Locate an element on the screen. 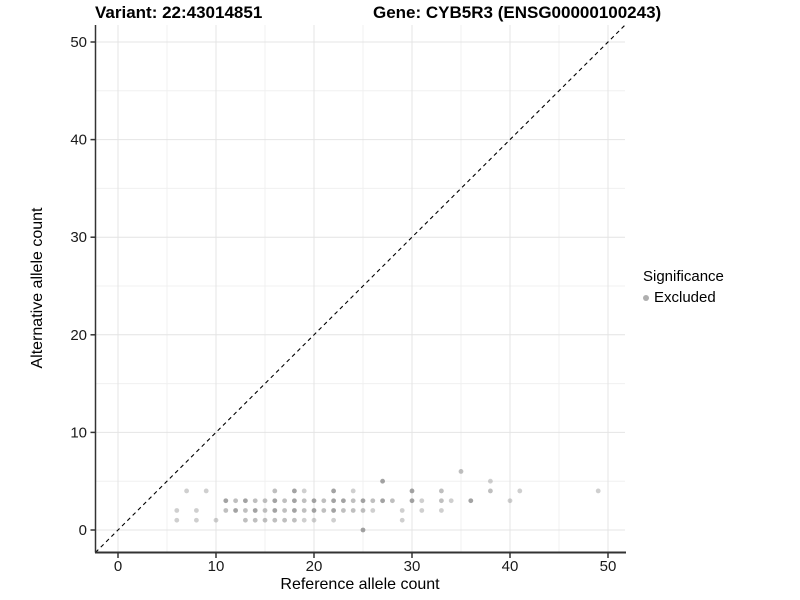 This screenshot has height=600, width=800. x-tick-label: 0 is located at coordinates (118, 566).